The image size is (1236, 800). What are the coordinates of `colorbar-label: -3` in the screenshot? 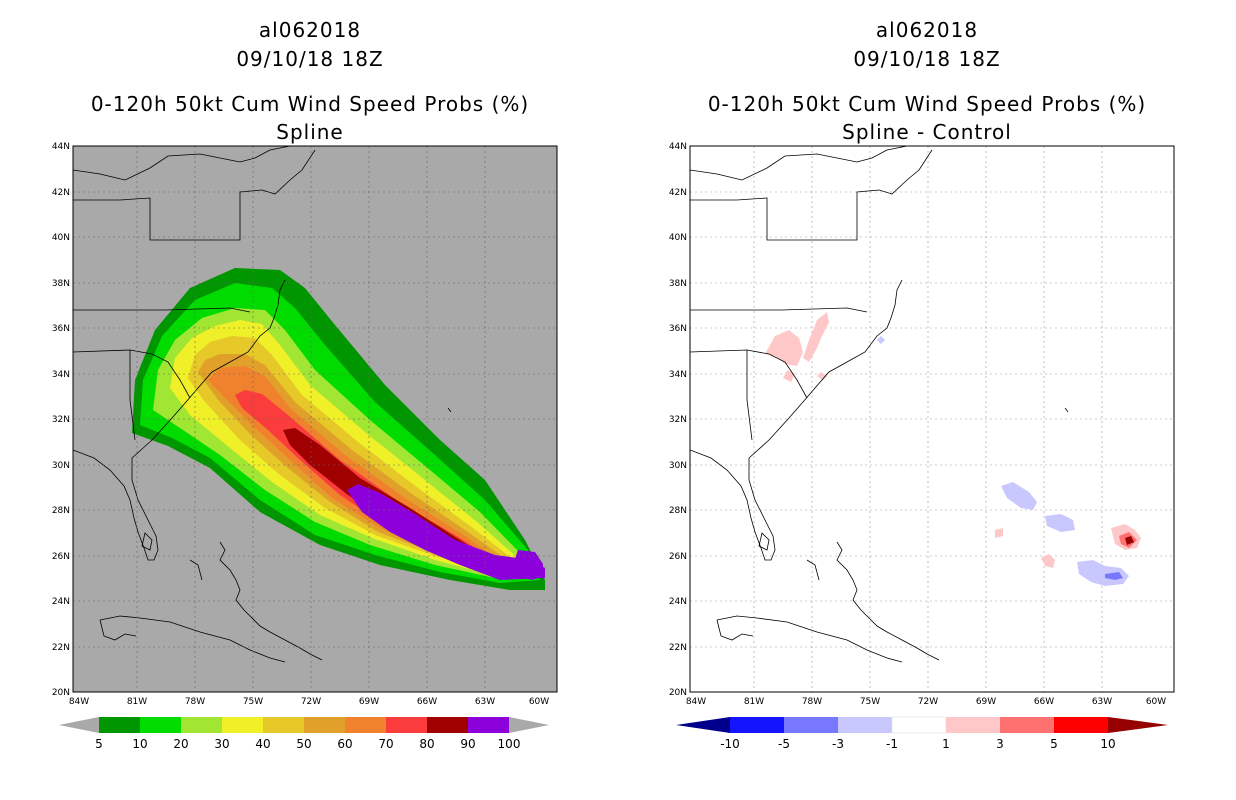 It's located at (838, 744).